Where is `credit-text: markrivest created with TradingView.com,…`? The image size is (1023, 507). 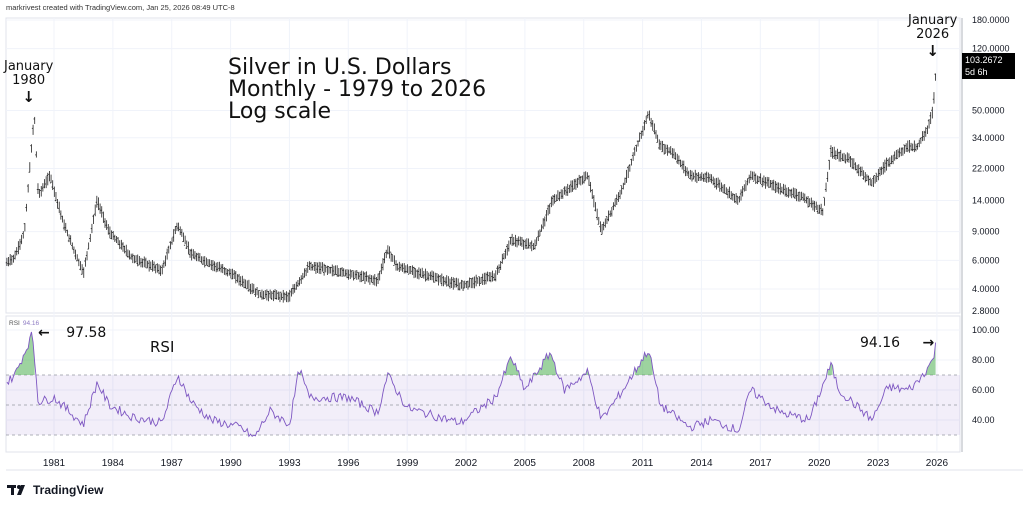
credit-text: markrivest created with TradingView.com,… is located at coordinates (120, 7).